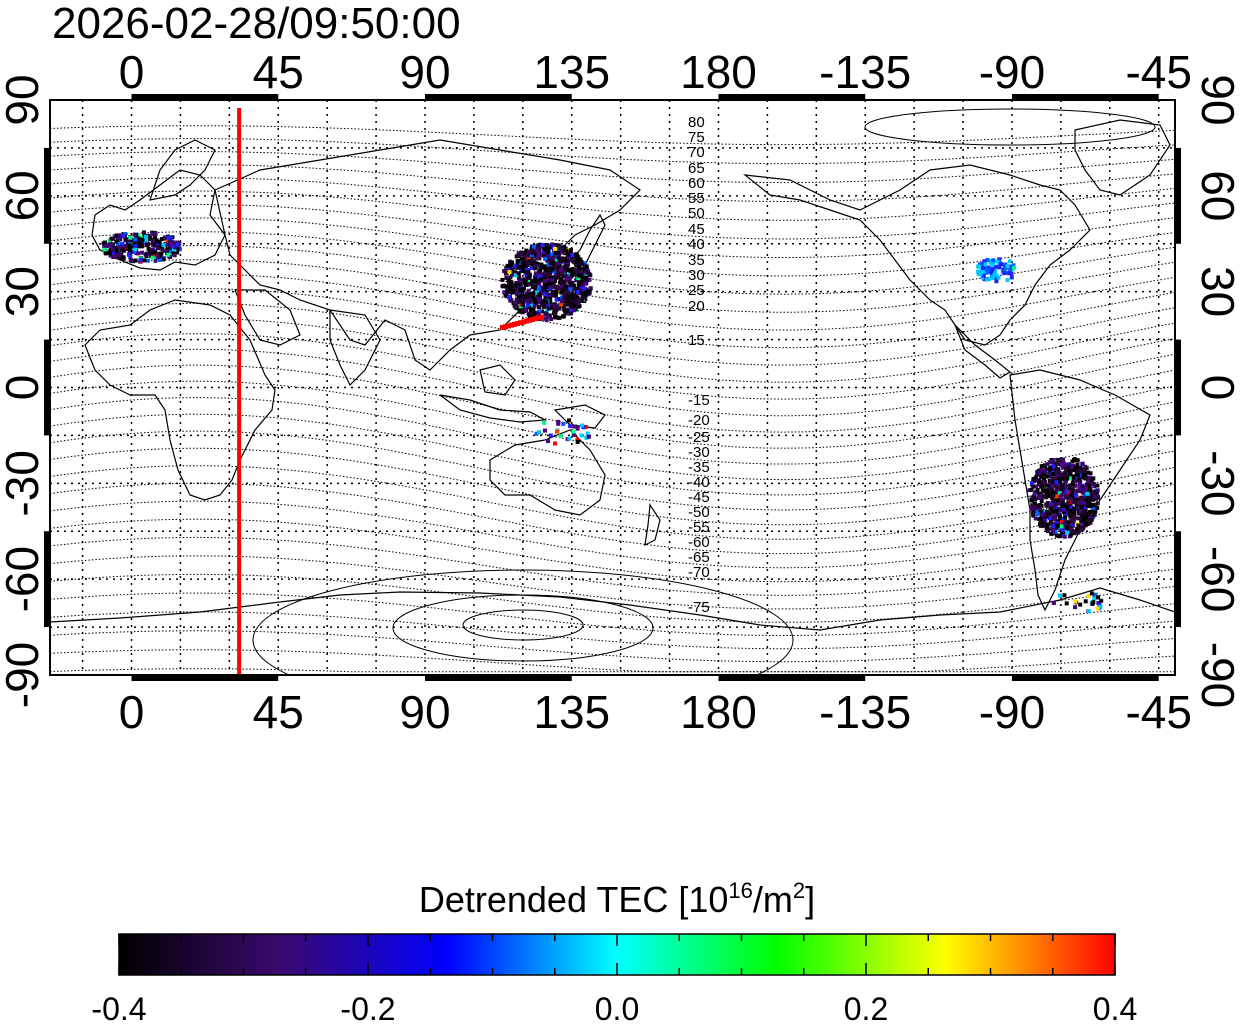  What do you see at coordinates (718, 72) in the screenshot?
I see `x-tick-label: 180` at bounding box center [718, 72].